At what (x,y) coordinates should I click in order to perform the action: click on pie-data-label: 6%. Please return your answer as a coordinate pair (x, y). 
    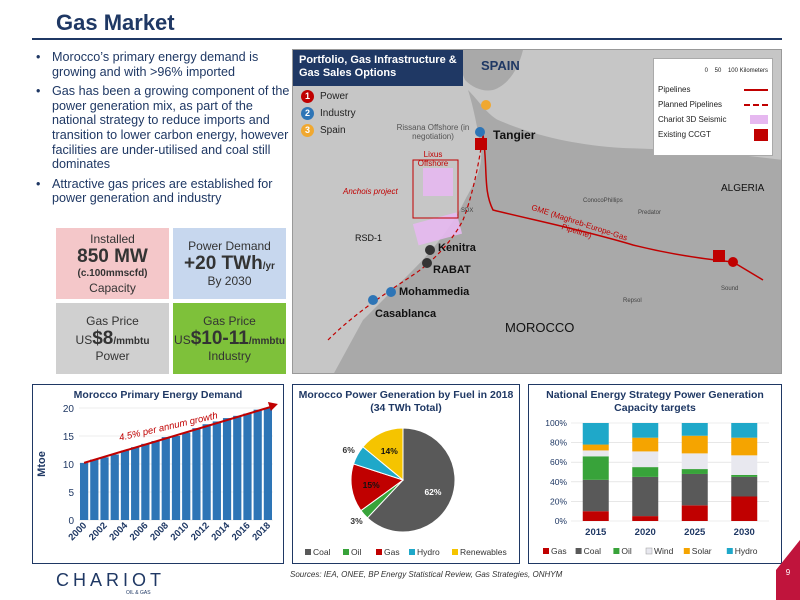
    Looking at the image, I should click on (349, 450).